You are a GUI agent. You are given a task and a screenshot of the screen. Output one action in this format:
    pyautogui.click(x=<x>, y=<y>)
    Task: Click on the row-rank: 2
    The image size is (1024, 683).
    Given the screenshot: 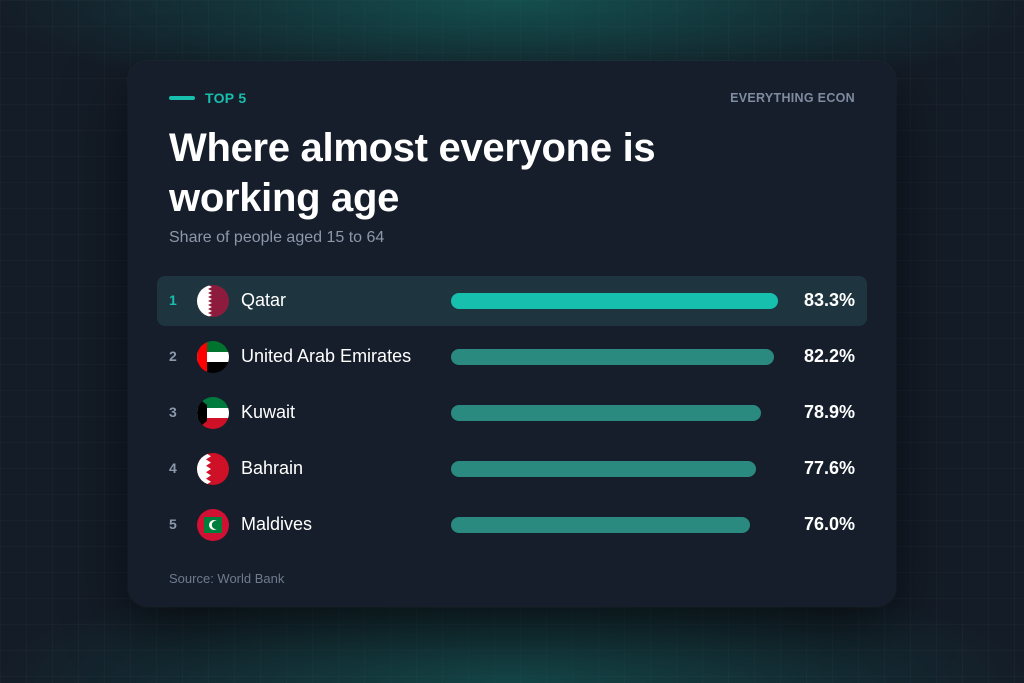 What is the action you would take?
    pyautogui.click(x=173, y=356)
    